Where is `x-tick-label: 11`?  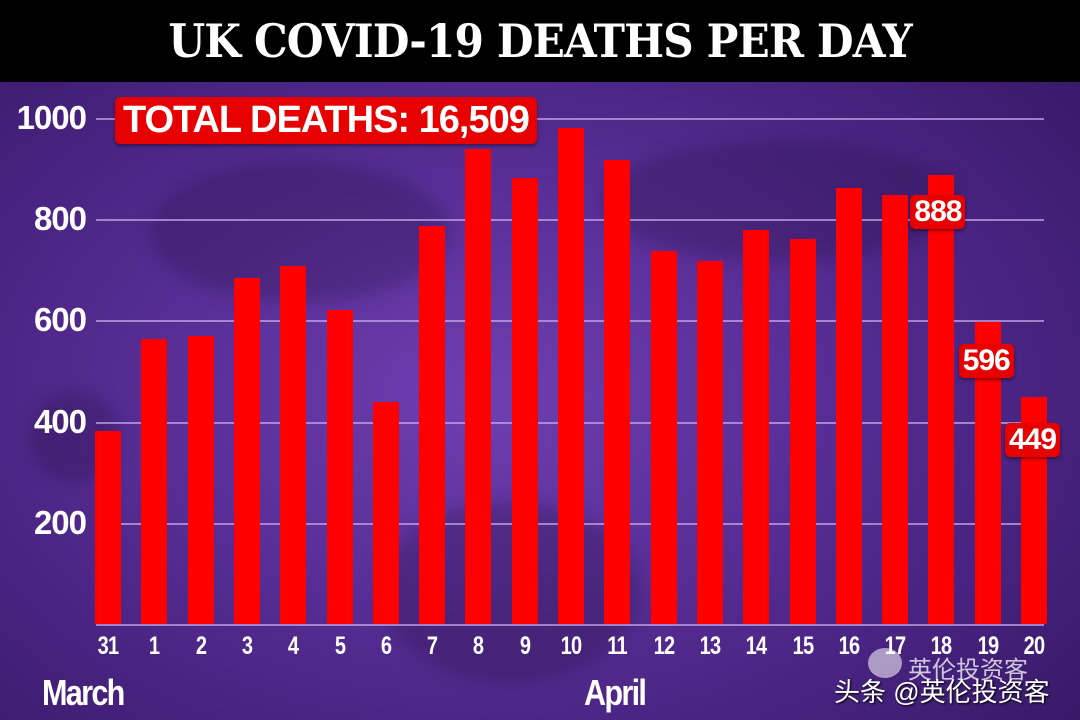
x-tick-label: 11 is located at coordinates (617, 646).